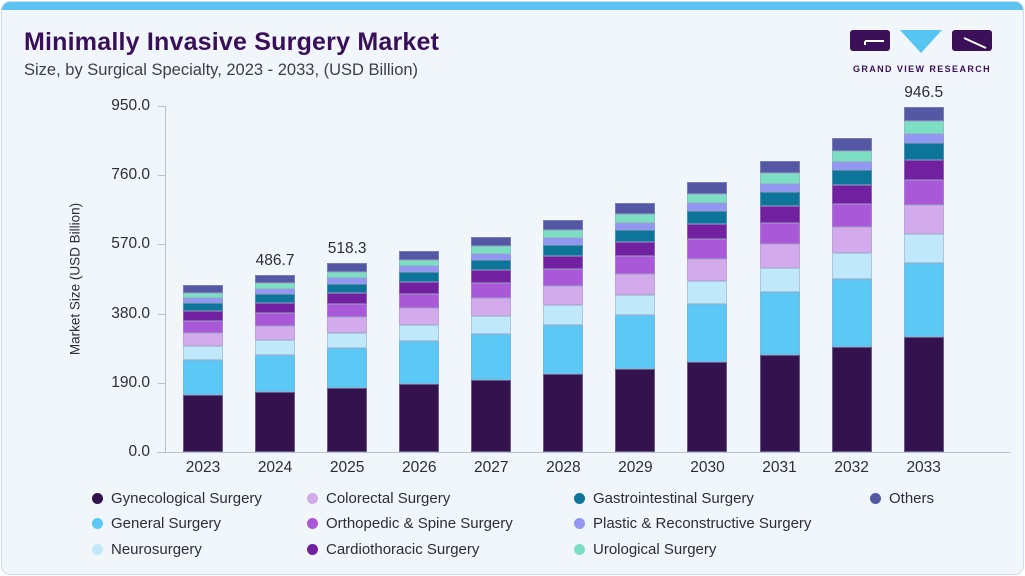 Image resolution: width=1025 pixels, height=576 pixels. Describe the element at coordinates (130, 313) in the screenshot. I see `y-tick-label: 380.0` at that location.